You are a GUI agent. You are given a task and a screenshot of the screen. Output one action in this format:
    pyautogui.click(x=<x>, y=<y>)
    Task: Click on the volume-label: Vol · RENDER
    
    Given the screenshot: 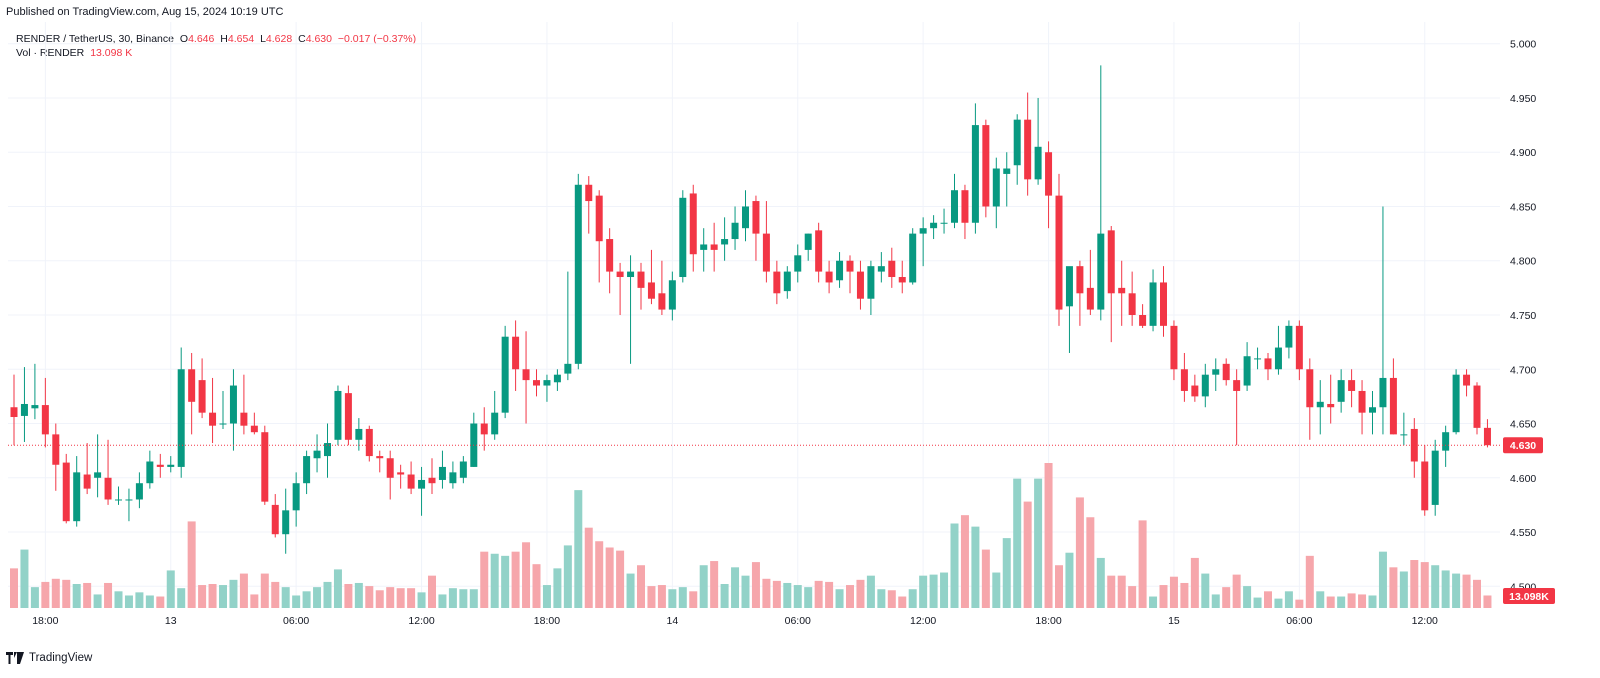 What is the action you would take?
    pyautogui.click(x=50, y=53)
    